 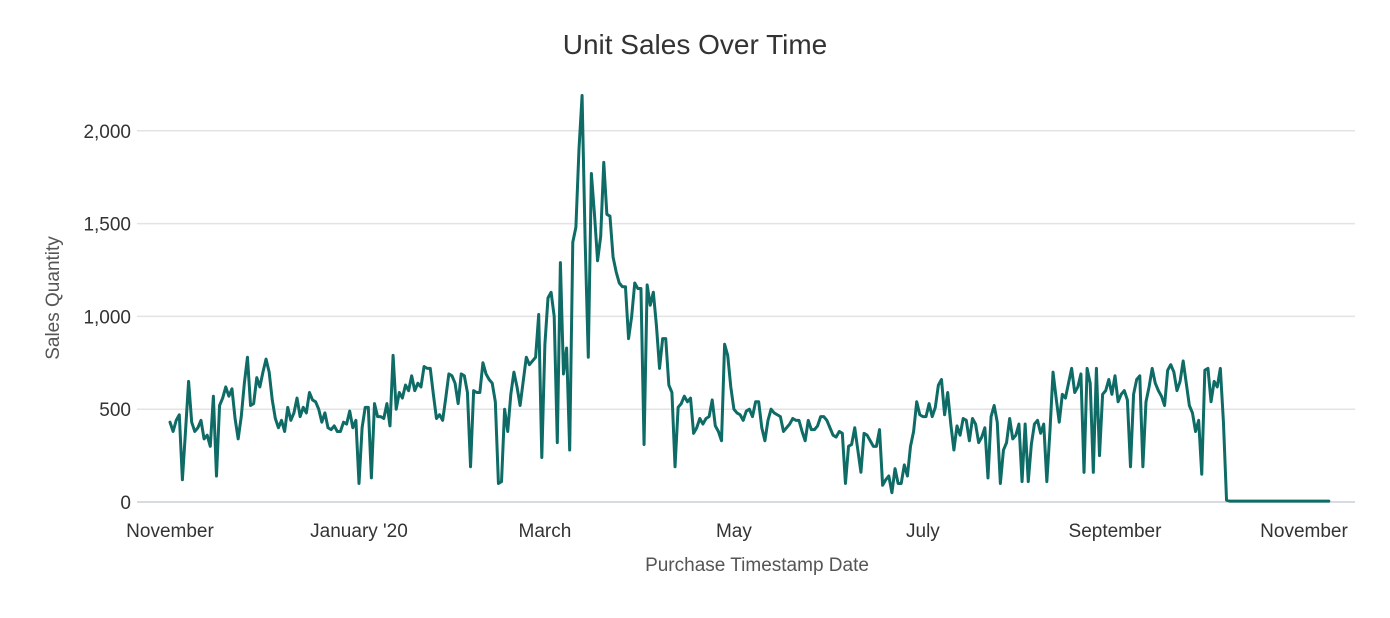 I want to click on y-tick-label: 2,000, so click(x=107, y=132).